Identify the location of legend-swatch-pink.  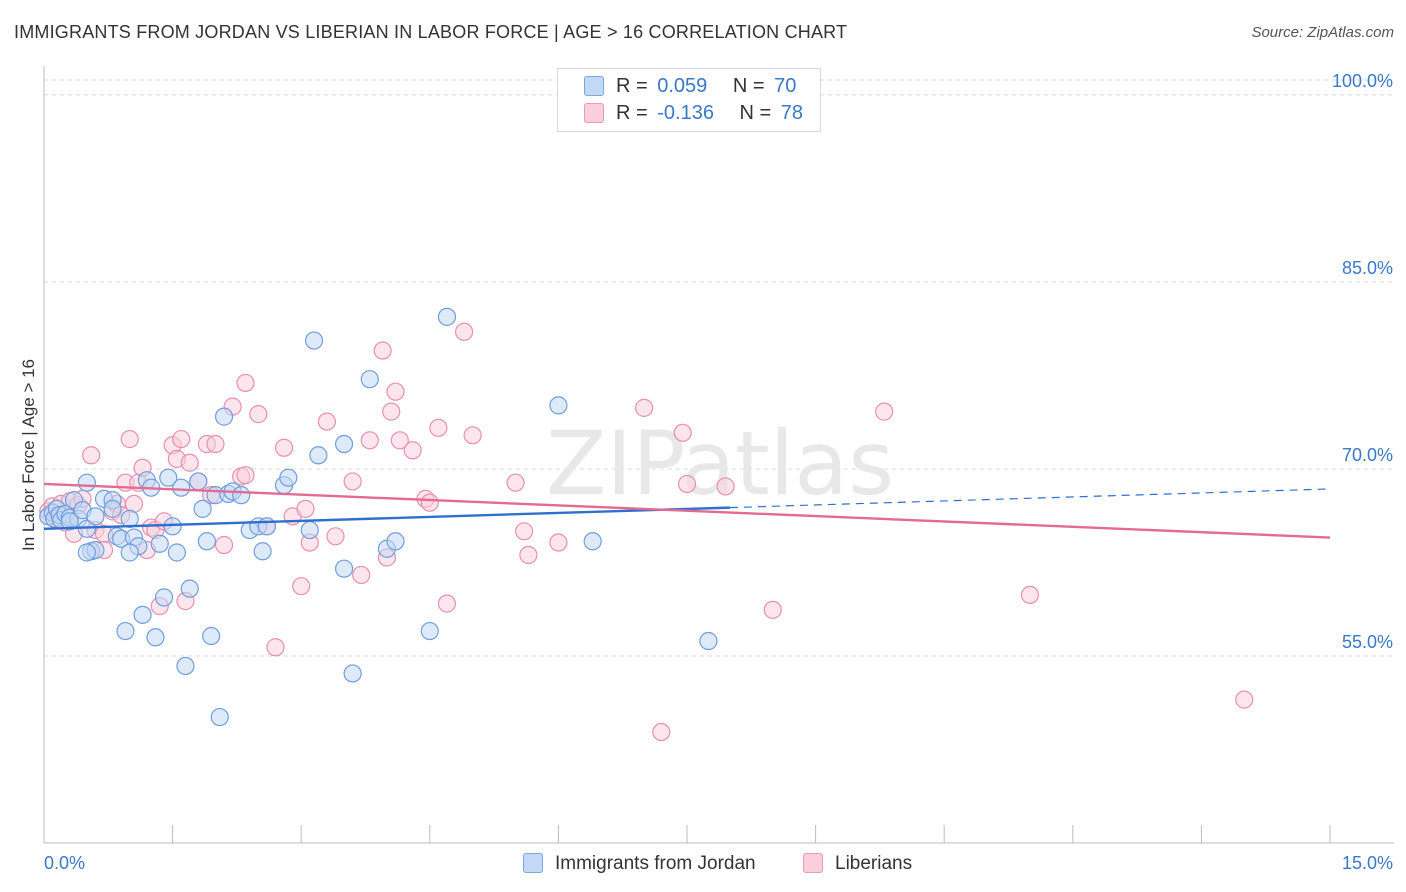
(594, 113).